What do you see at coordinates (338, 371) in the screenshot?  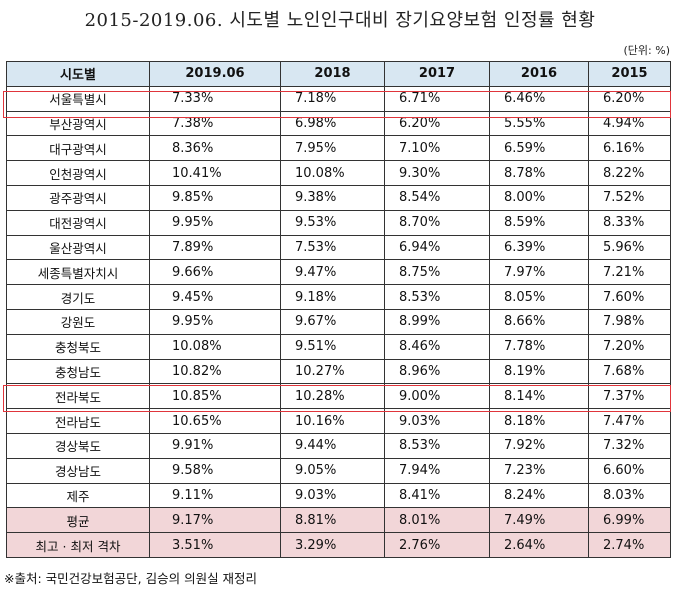 I see `table-row: 충청남도 10.82% 10.27% 8.96% 8.19% 7.68%` at bounding box center [338, 371].